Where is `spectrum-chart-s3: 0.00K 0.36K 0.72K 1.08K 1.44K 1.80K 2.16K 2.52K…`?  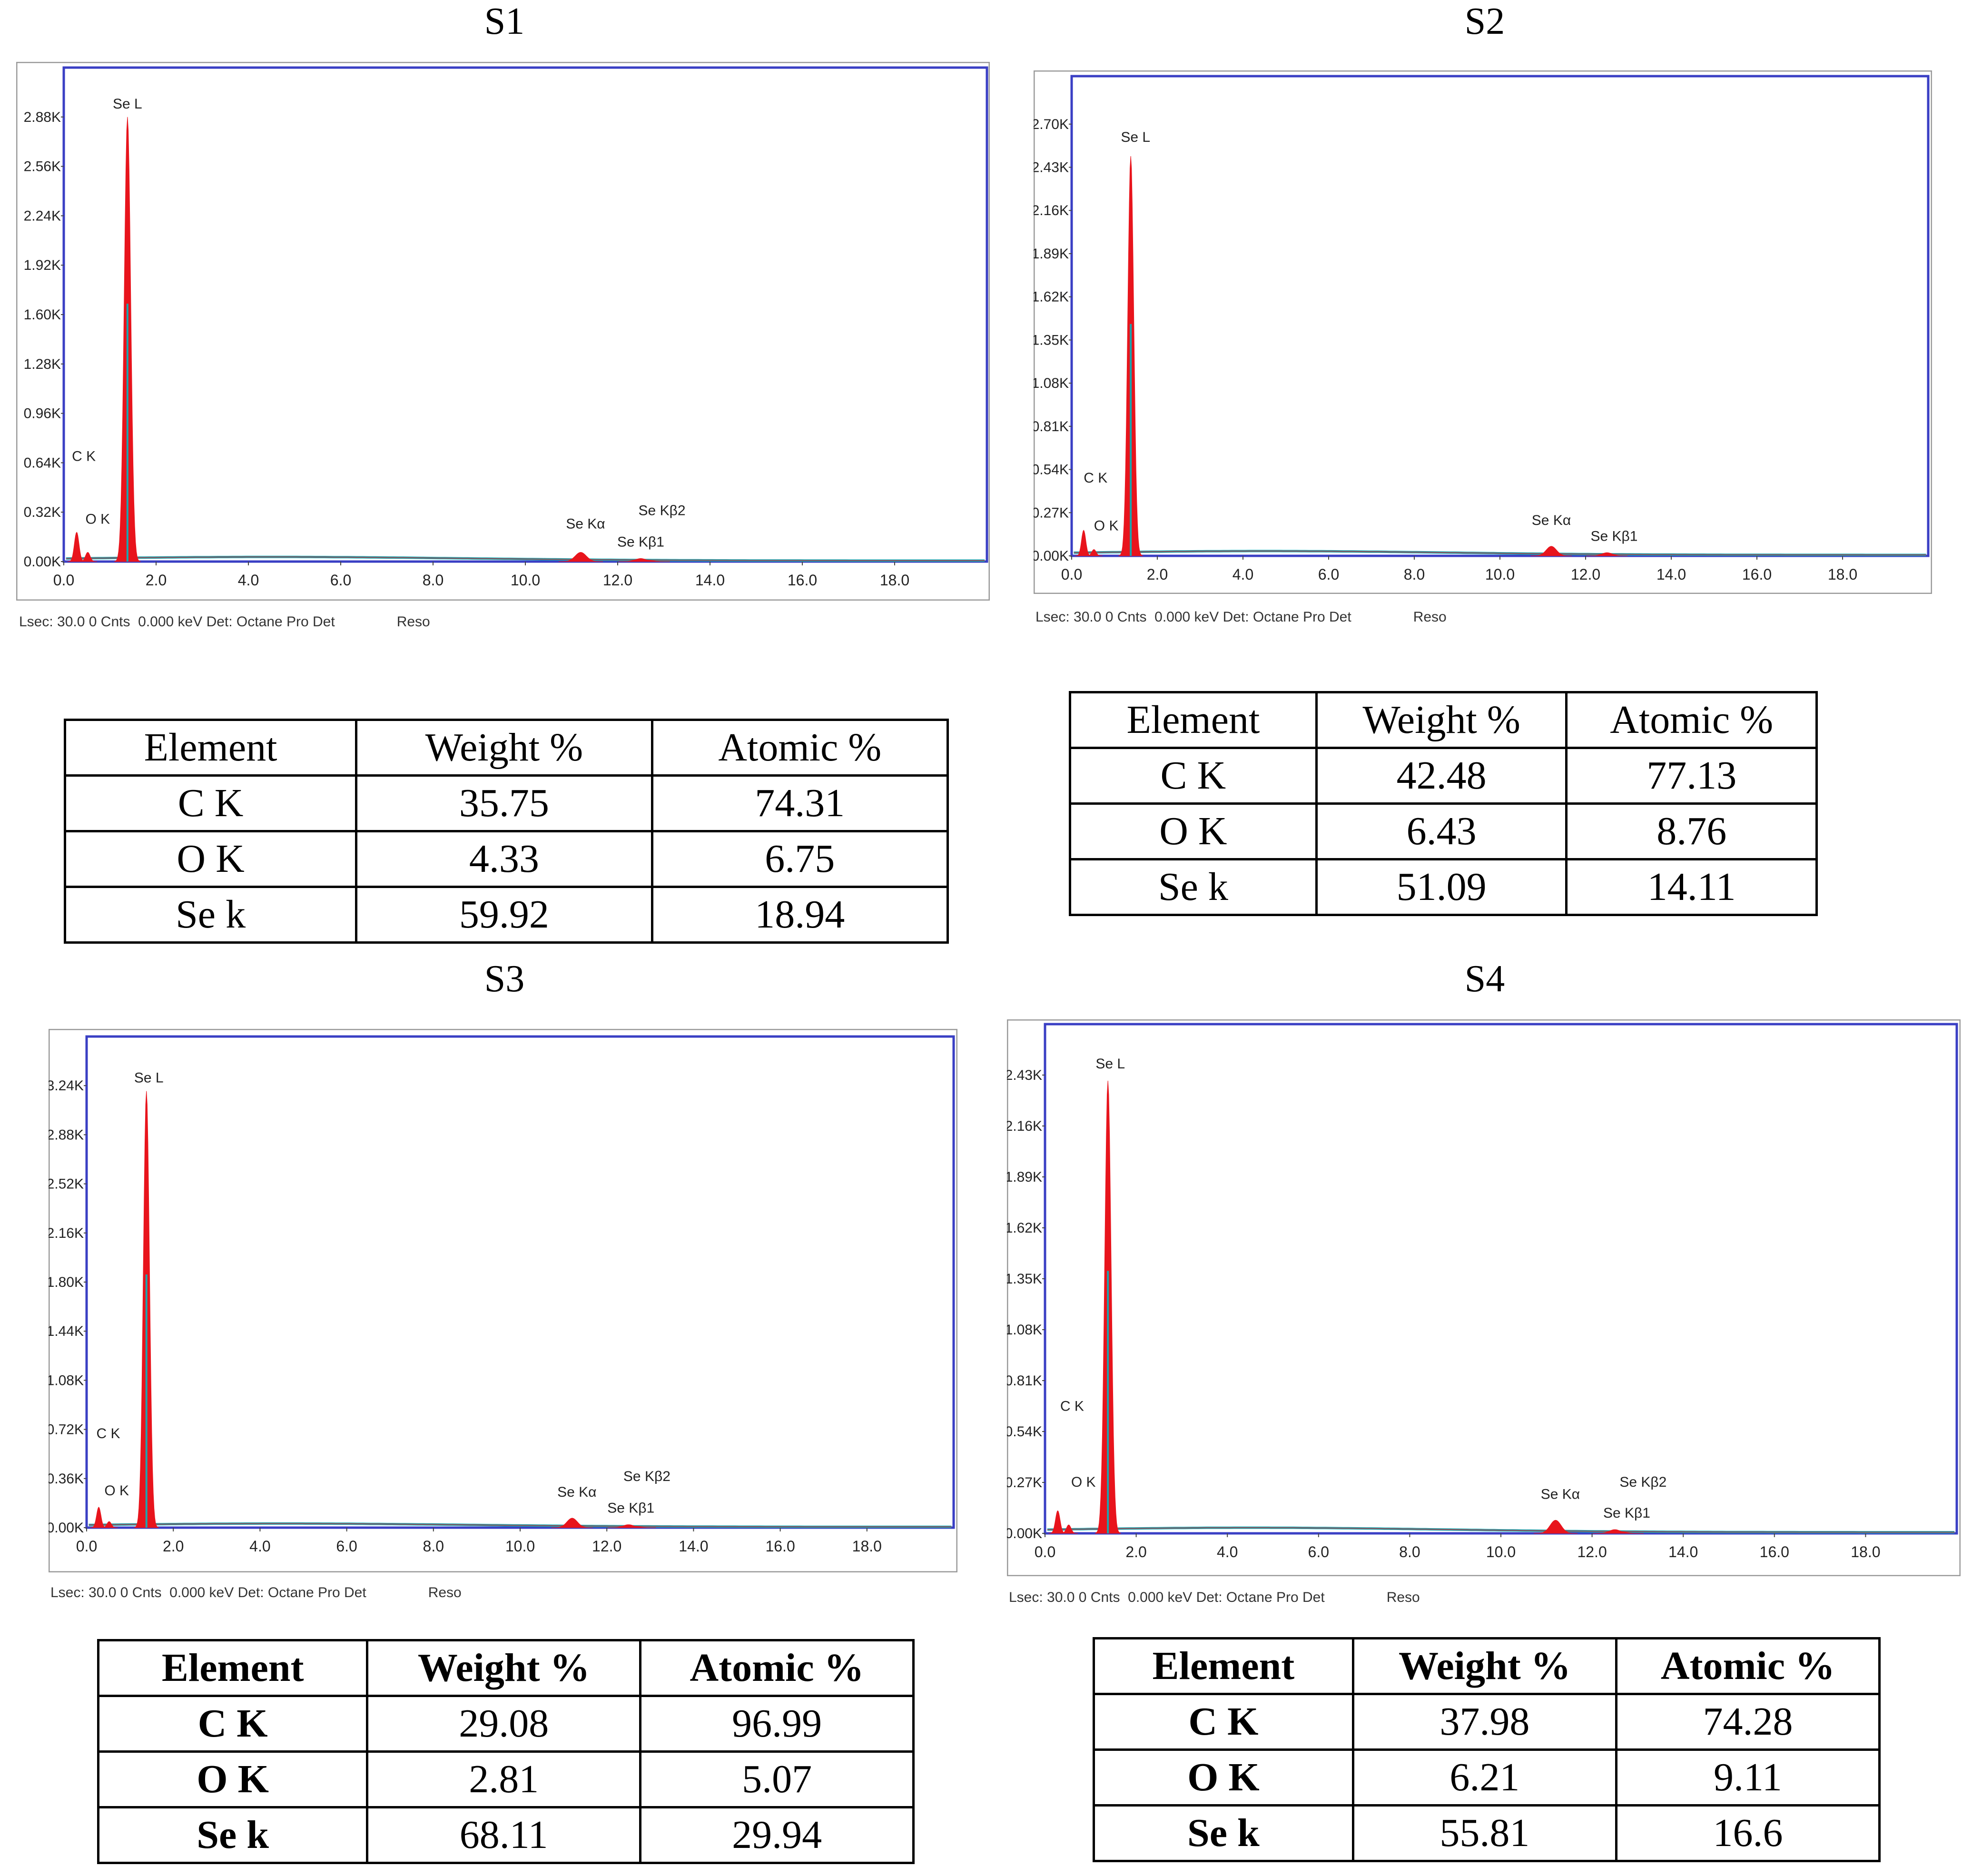
spectrum-chart-s3: 0.00K 0.36K 0.72K 1.08K 1.44K 1.80K 2.16K 2.52K… is located at coordinates (503, 1300).